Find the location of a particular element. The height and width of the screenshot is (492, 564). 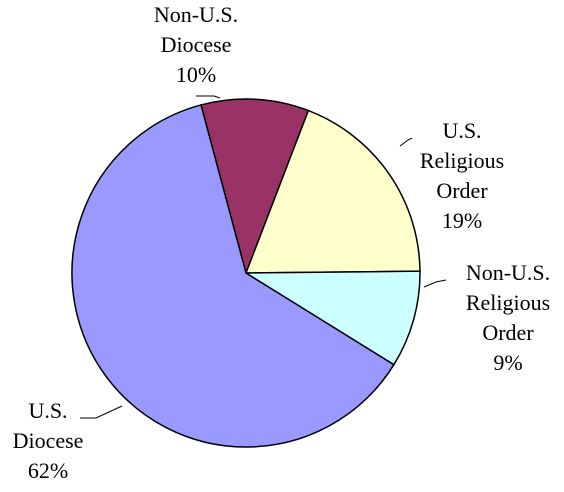

slice-label-line-3-1: Diocese is located at coordinates (48, 440).